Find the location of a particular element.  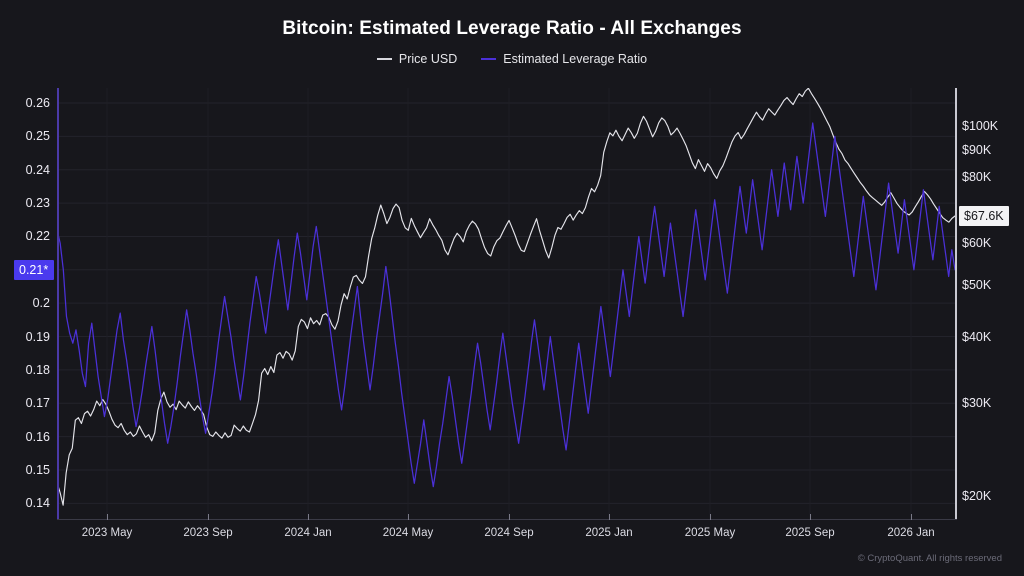

y-axis-right: $100K $90K $80K $60K $50K $40K $30K $20K is located at coordinates (993, 304).